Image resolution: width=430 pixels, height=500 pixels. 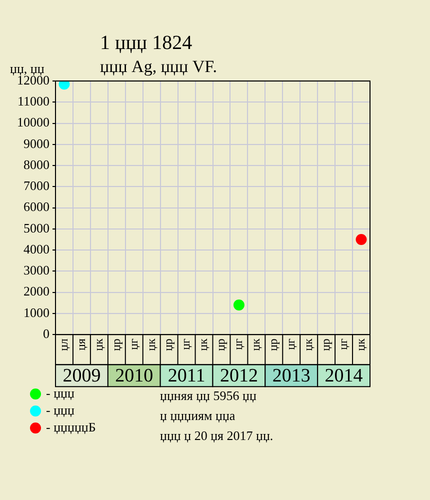 I want to click on y-tick-label: 10000, so click(x=33, y=122).